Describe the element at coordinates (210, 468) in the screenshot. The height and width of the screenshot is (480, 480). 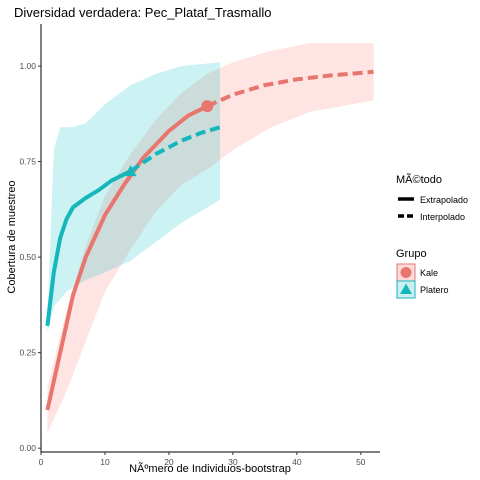
I see `x-axis-label: NÃºmero de Individuos-bootstrap` at that location.